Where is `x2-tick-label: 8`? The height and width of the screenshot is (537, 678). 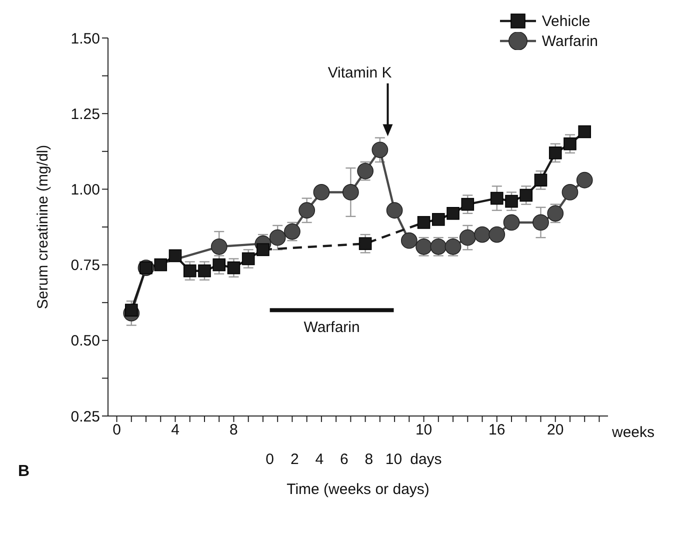 x2-tick-label: 8 is located at coordinates (369, 459).